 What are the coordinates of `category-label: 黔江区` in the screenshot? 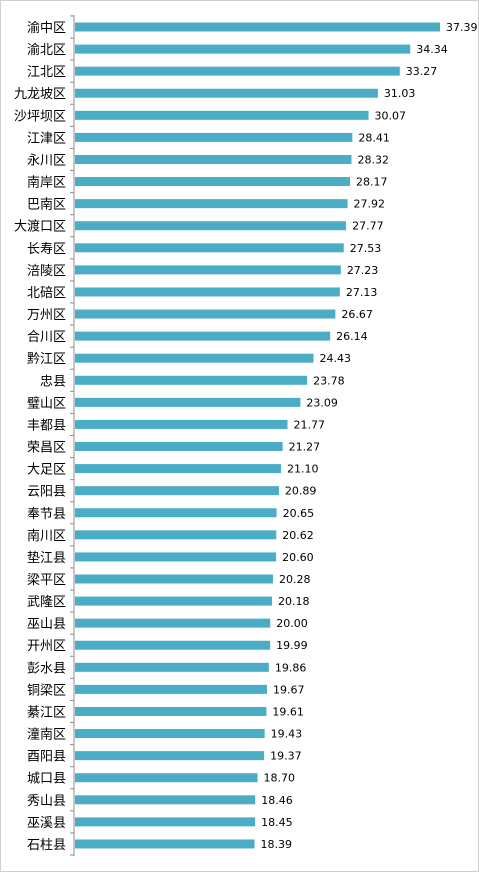 It's located at (46, 359).